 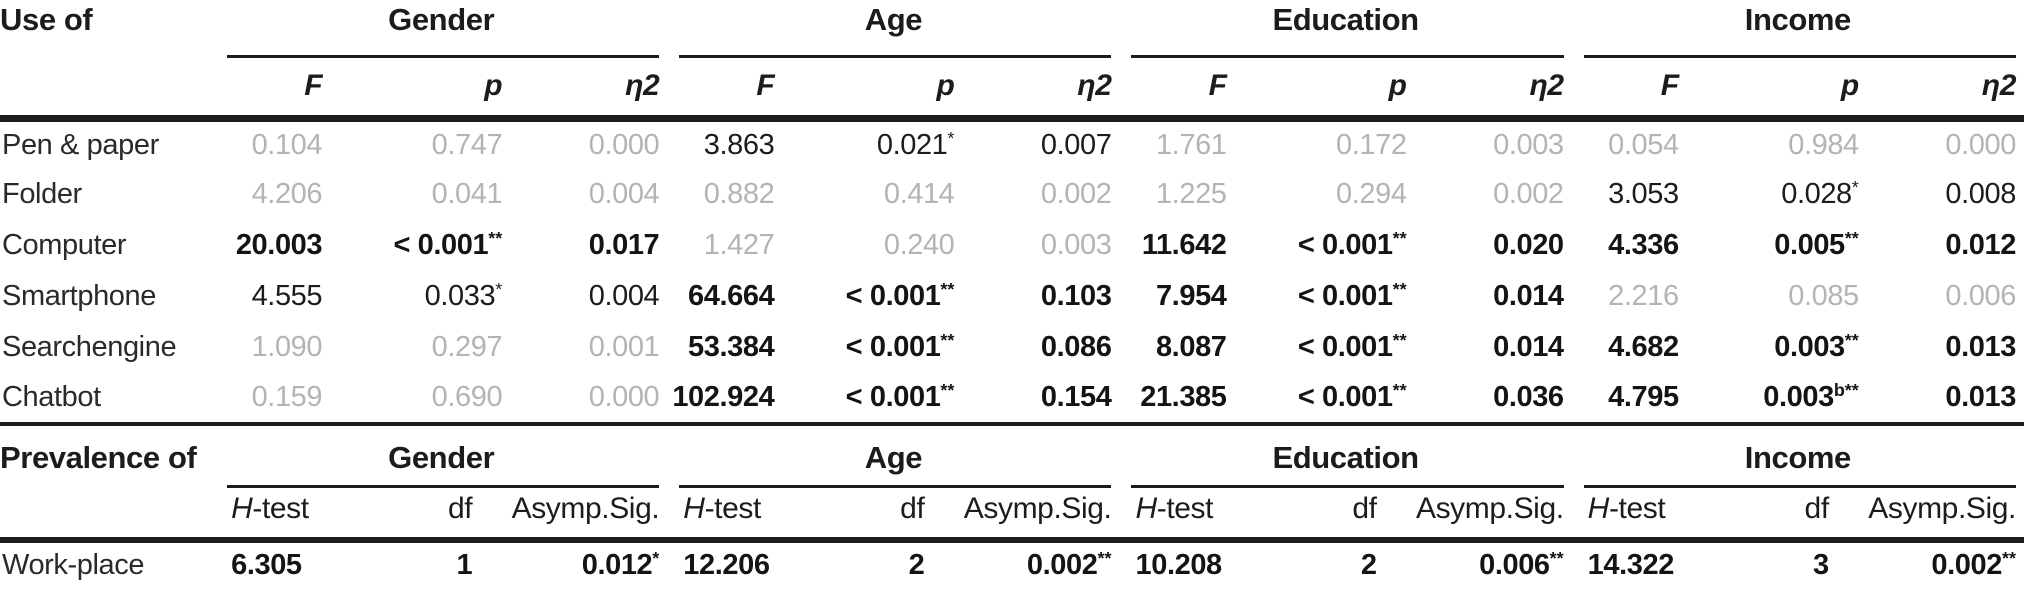 I want to click on row-label: Computer, so click(x=64, y=245).